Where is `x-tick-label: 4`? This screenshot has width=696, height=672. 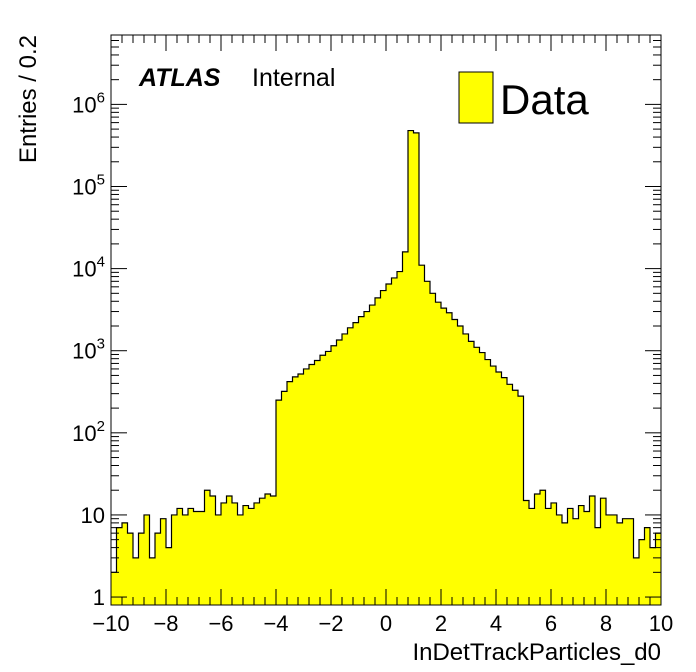 x-tick-label: 4 is located at coordinates (496, 623).